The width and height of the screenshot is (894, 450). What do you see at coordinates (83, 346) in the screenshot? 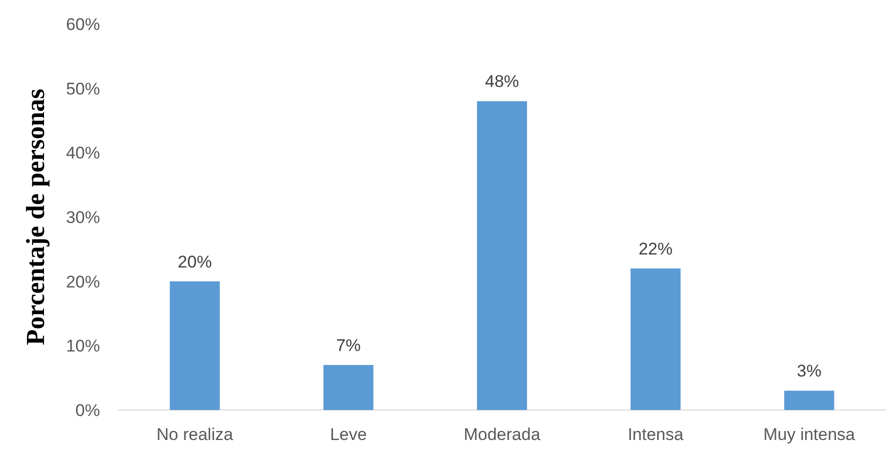
I see `y-tick-label: 10%` at bounding box center [83, 346].